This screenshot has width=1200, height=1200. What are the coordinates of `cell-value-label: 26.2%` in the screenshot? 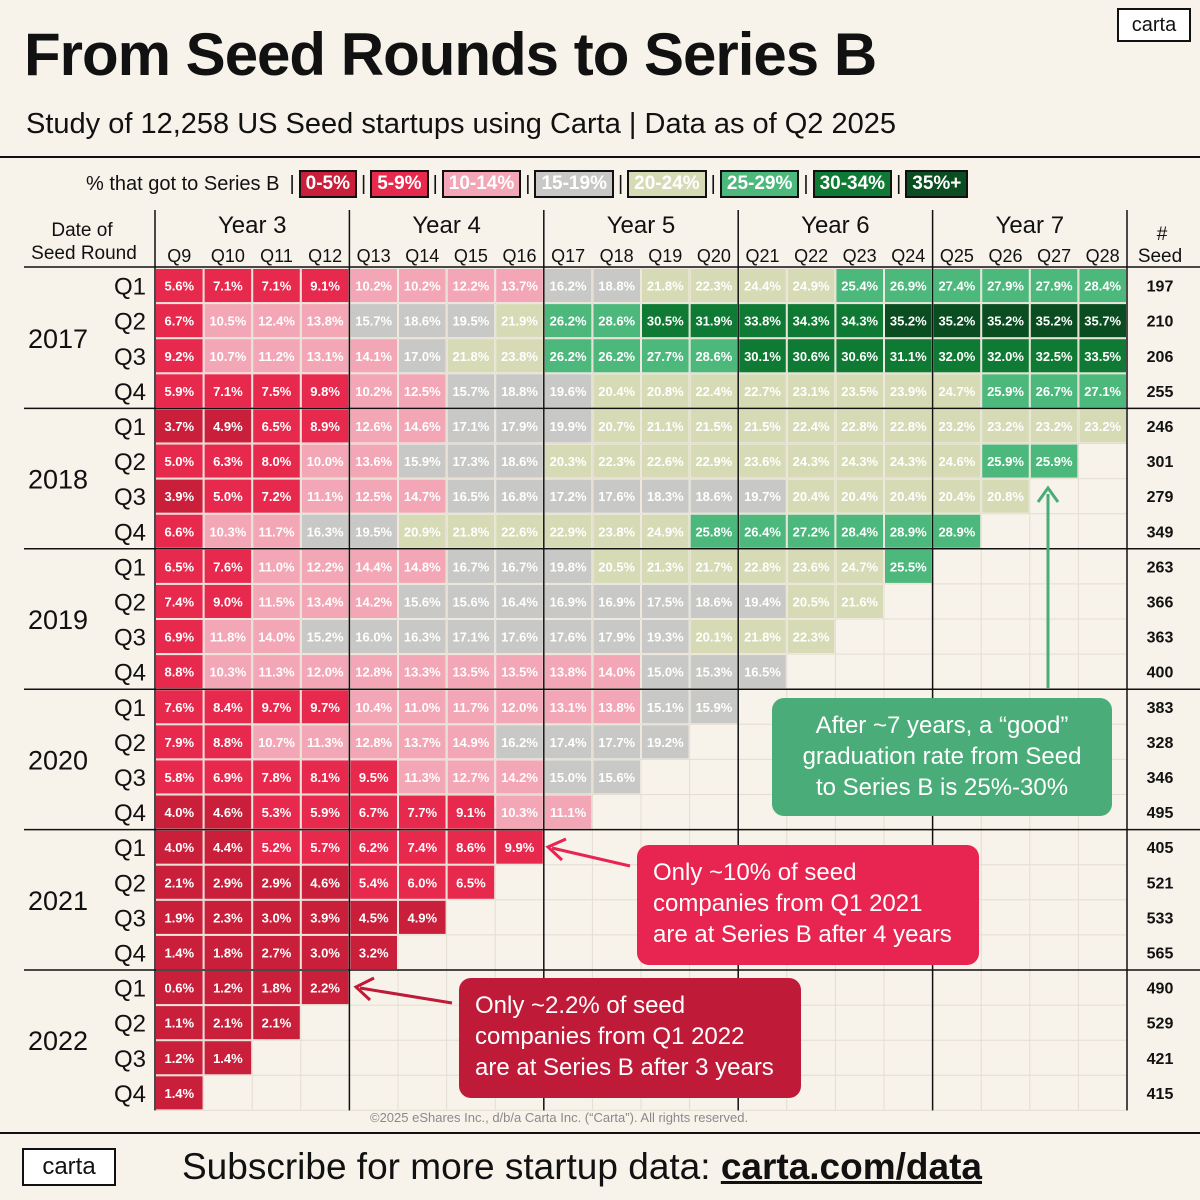 It's located at (616, 356).